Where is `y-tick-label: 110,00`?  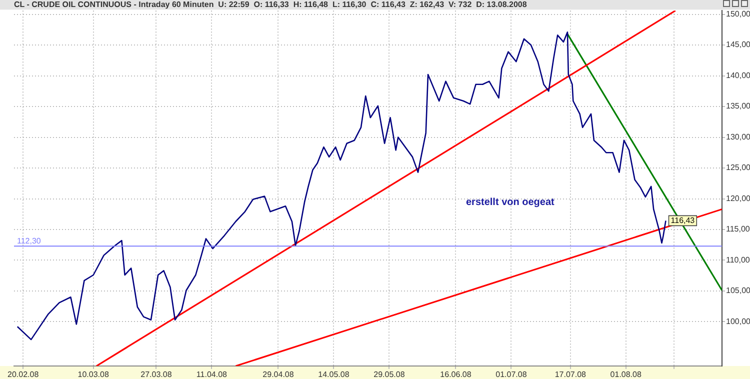 y-tick-label: 110,00 is located at coordinates (738, 259).